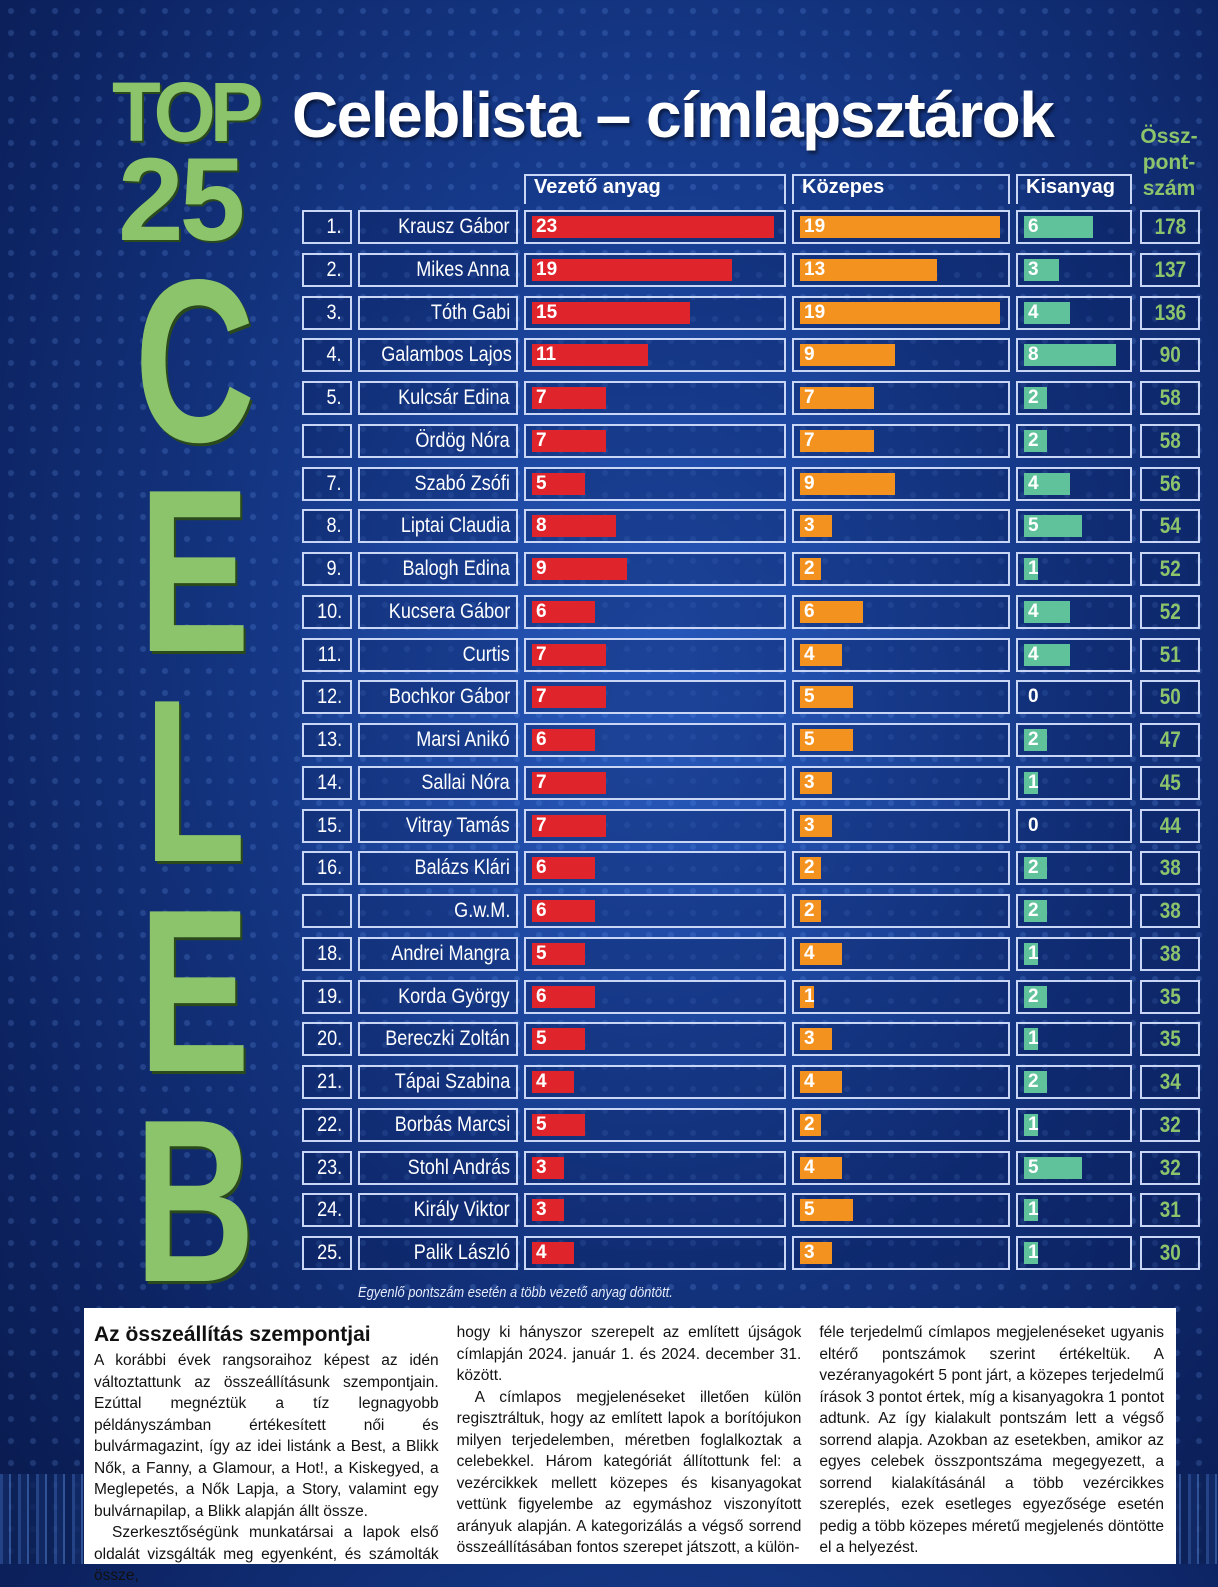 The height and width of the screenshot is (1587, 1218). I want to click on lead-bar: 15, so click(611, 312).